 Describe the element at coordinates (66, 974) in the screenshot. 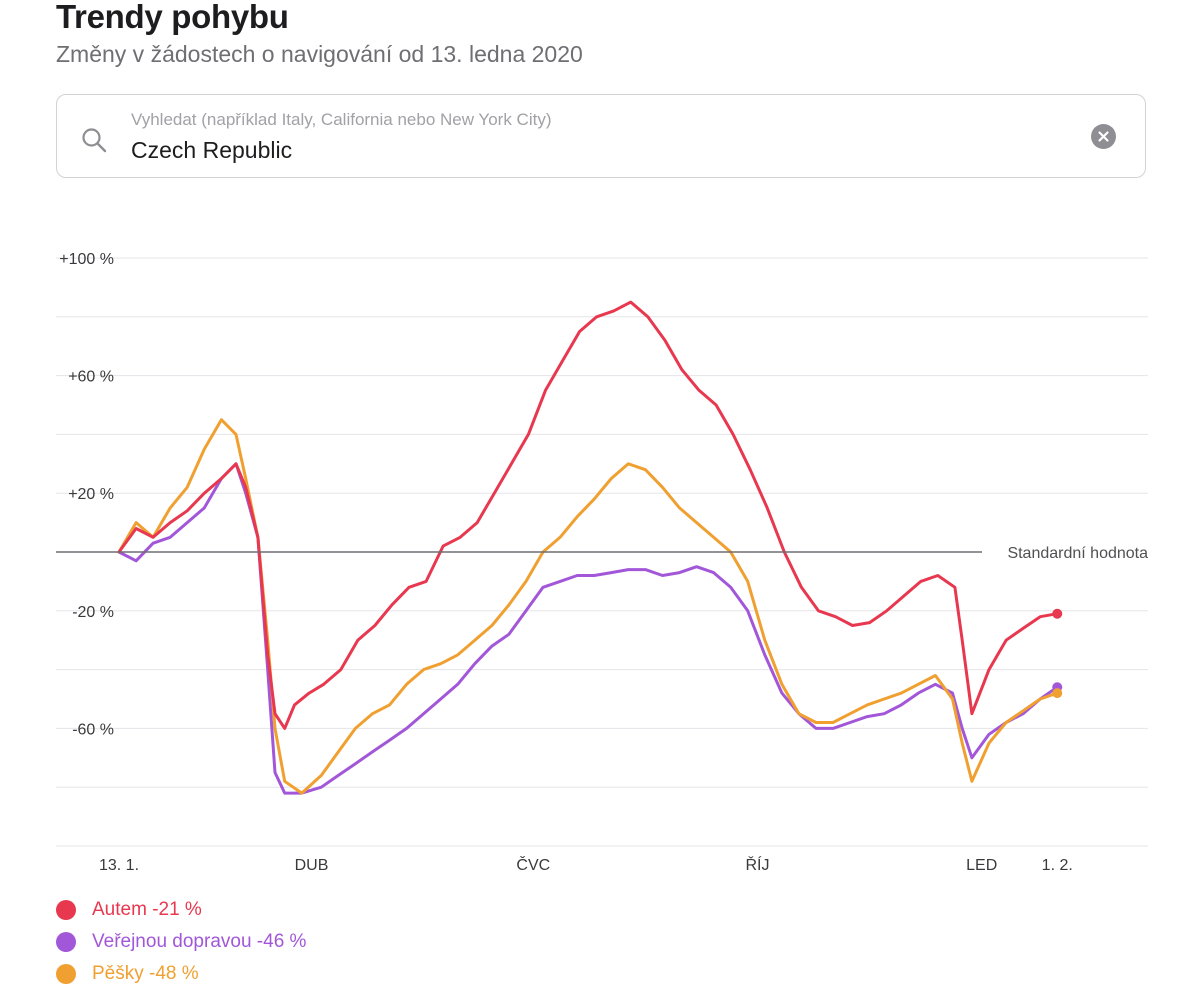

I see `legend-dot-pesky` at that location.